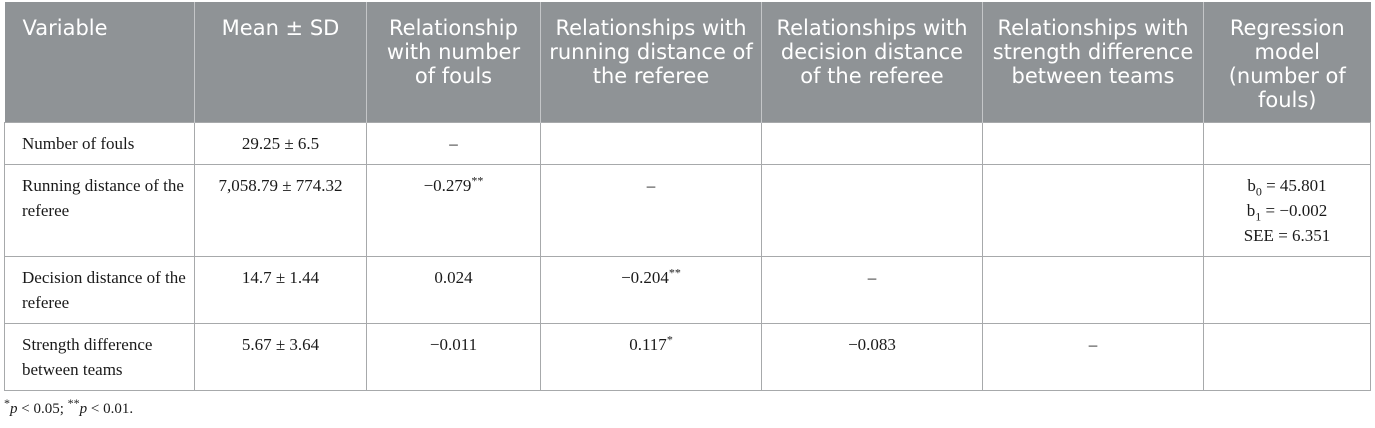 This screenshot has width=1375, height=428. I want to click on regression-line: b1 = −0.002, so click(1287, 210).